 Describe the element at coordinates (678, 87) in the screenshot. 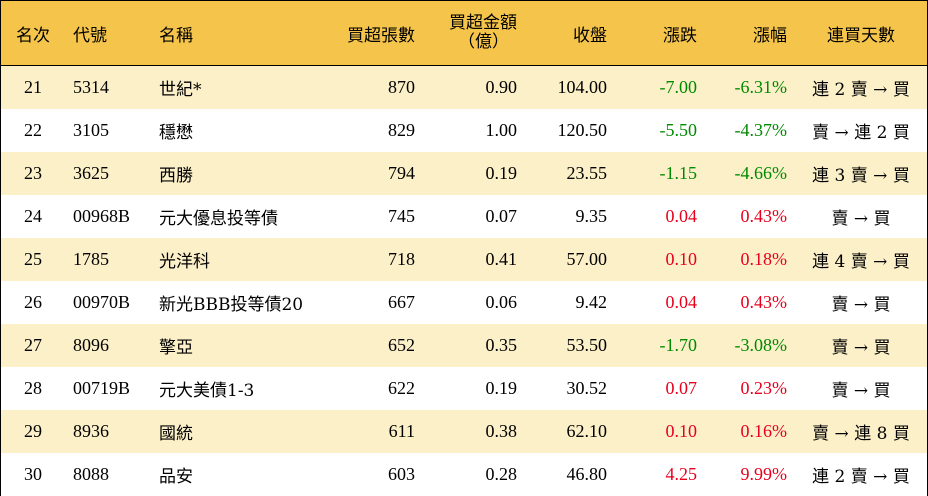

I see `change-cell: -7.00` at that location.